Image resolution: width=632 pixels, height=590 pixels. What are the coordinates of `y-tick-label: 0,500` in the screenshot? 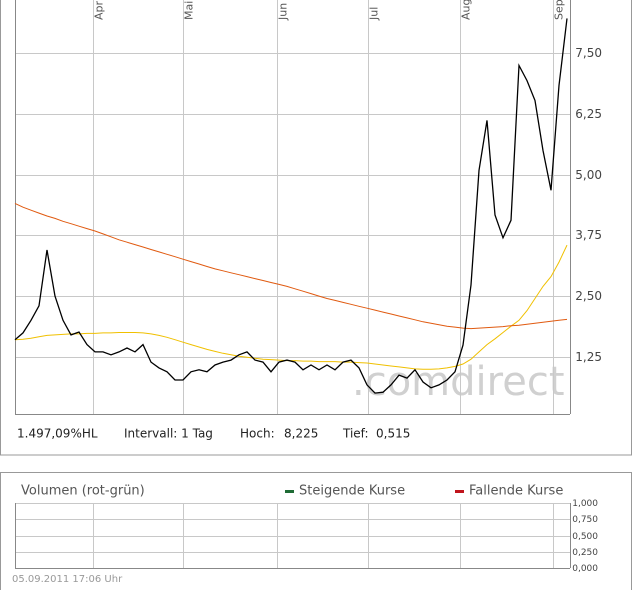 It's located at (585, 537).